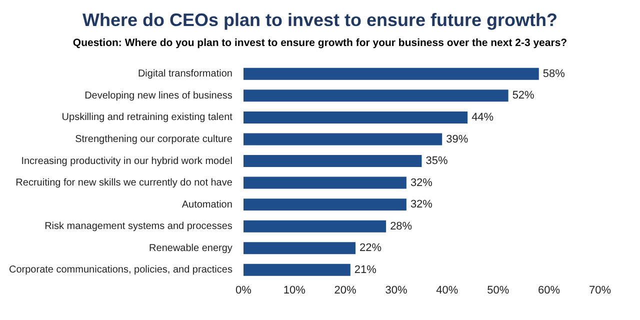 This screenshot has height=320, width=640. Describe the element at coordinates (396, 290) in the screenshot. I see `x-tick-label: 30%` at that location.